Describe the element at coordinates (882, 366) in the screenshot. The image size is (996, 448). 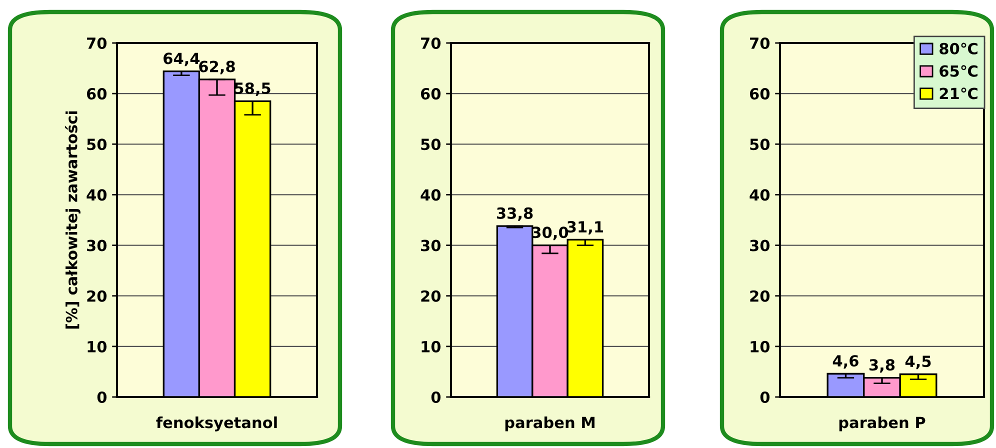
I see `data-label: 3,8` at that location.